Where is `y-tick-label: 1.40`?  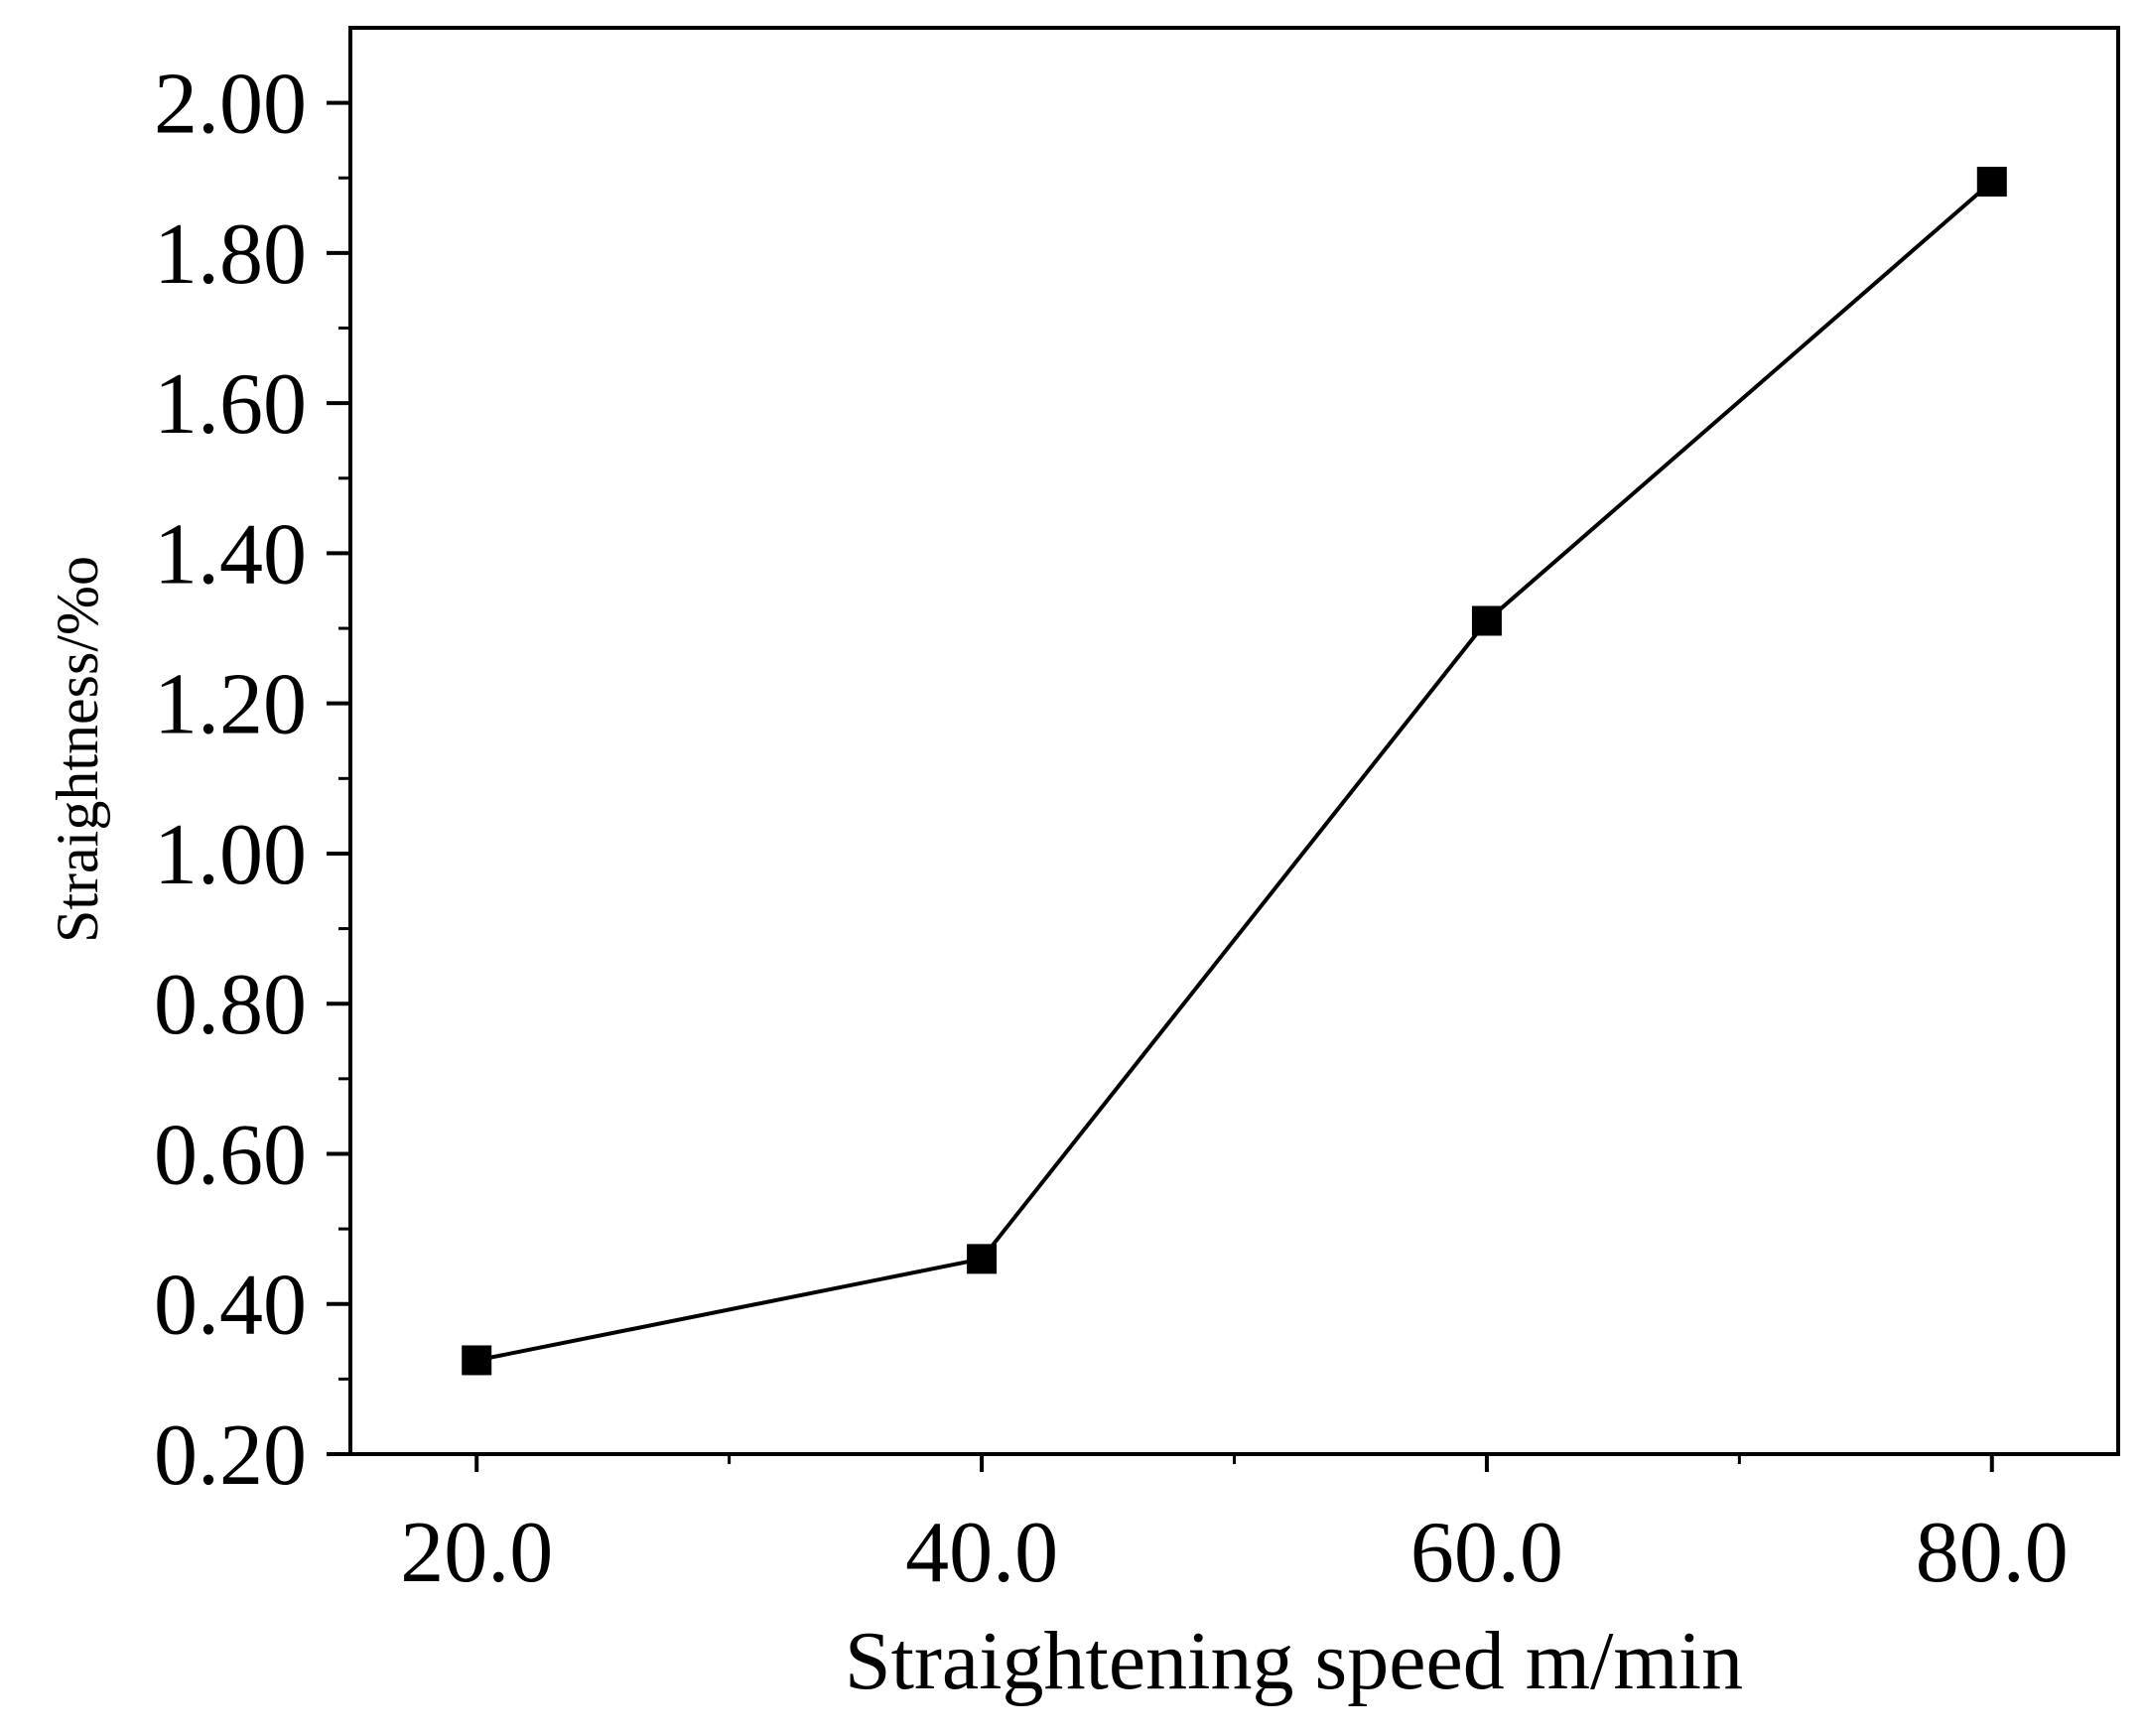 y-tick-label: 1.40 is located at coordinates (230, 554).